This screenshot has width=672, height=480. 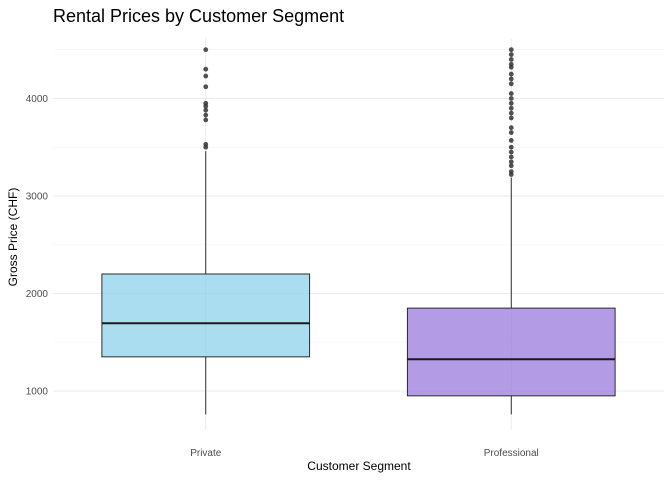 What do you see at coordinates (37, 246) in the screenshot?
I see `y-axis-ticks: 1000 2000 3000 4000` at bounding box center [37, 246].